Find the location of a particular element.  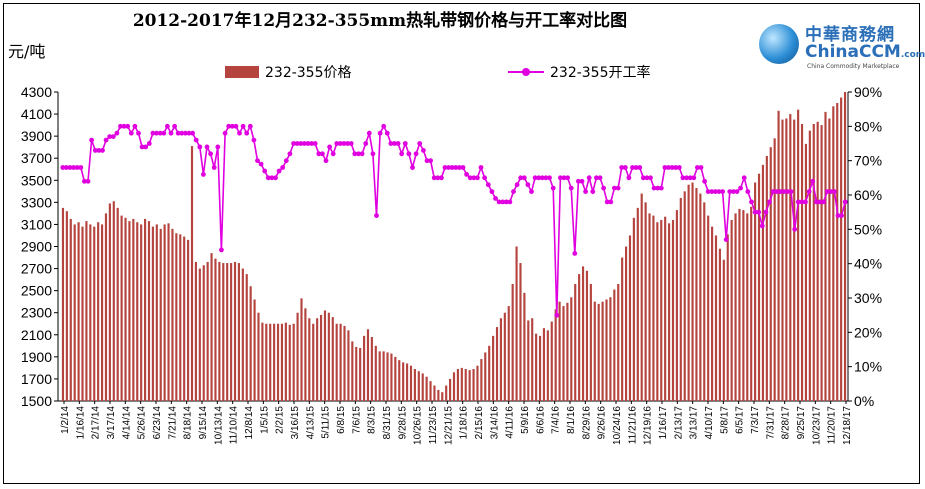

chart-title: 2012-2017年12月232-355mm热轧带钢价格与开工率对比图 is located at coordinates (380, 21).